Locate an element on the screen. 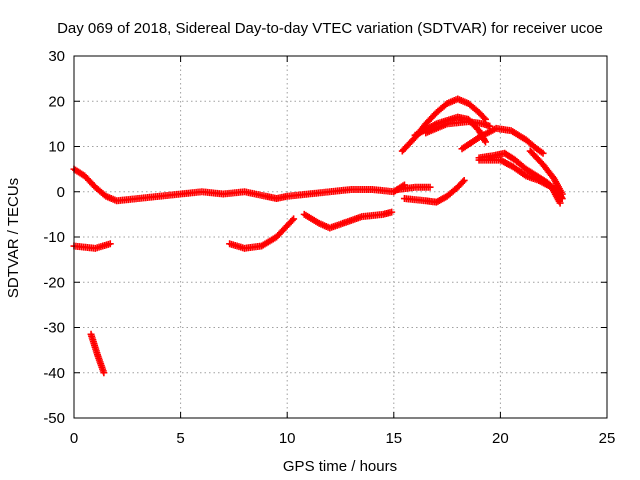  x-tick-label: 0 is located at coordinates (74, 438).